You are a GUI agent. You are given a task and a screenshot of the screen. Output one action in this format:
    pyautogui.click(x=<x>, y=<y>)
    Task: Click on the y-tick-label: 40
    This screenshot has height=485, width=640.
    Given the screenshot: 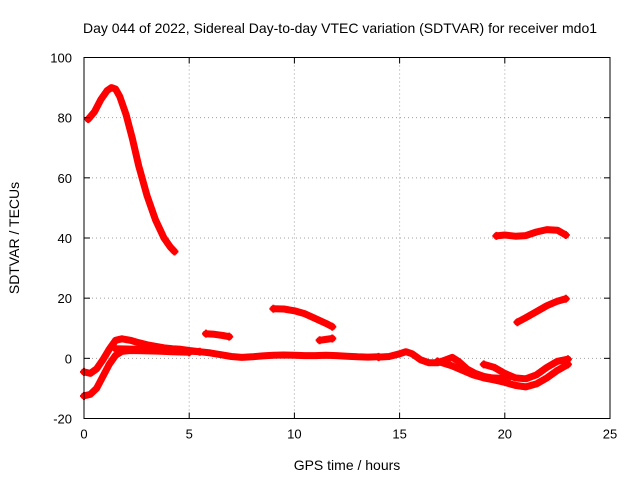 What is the action you would take?
    pyautogui.click(x=65, y=238)
    